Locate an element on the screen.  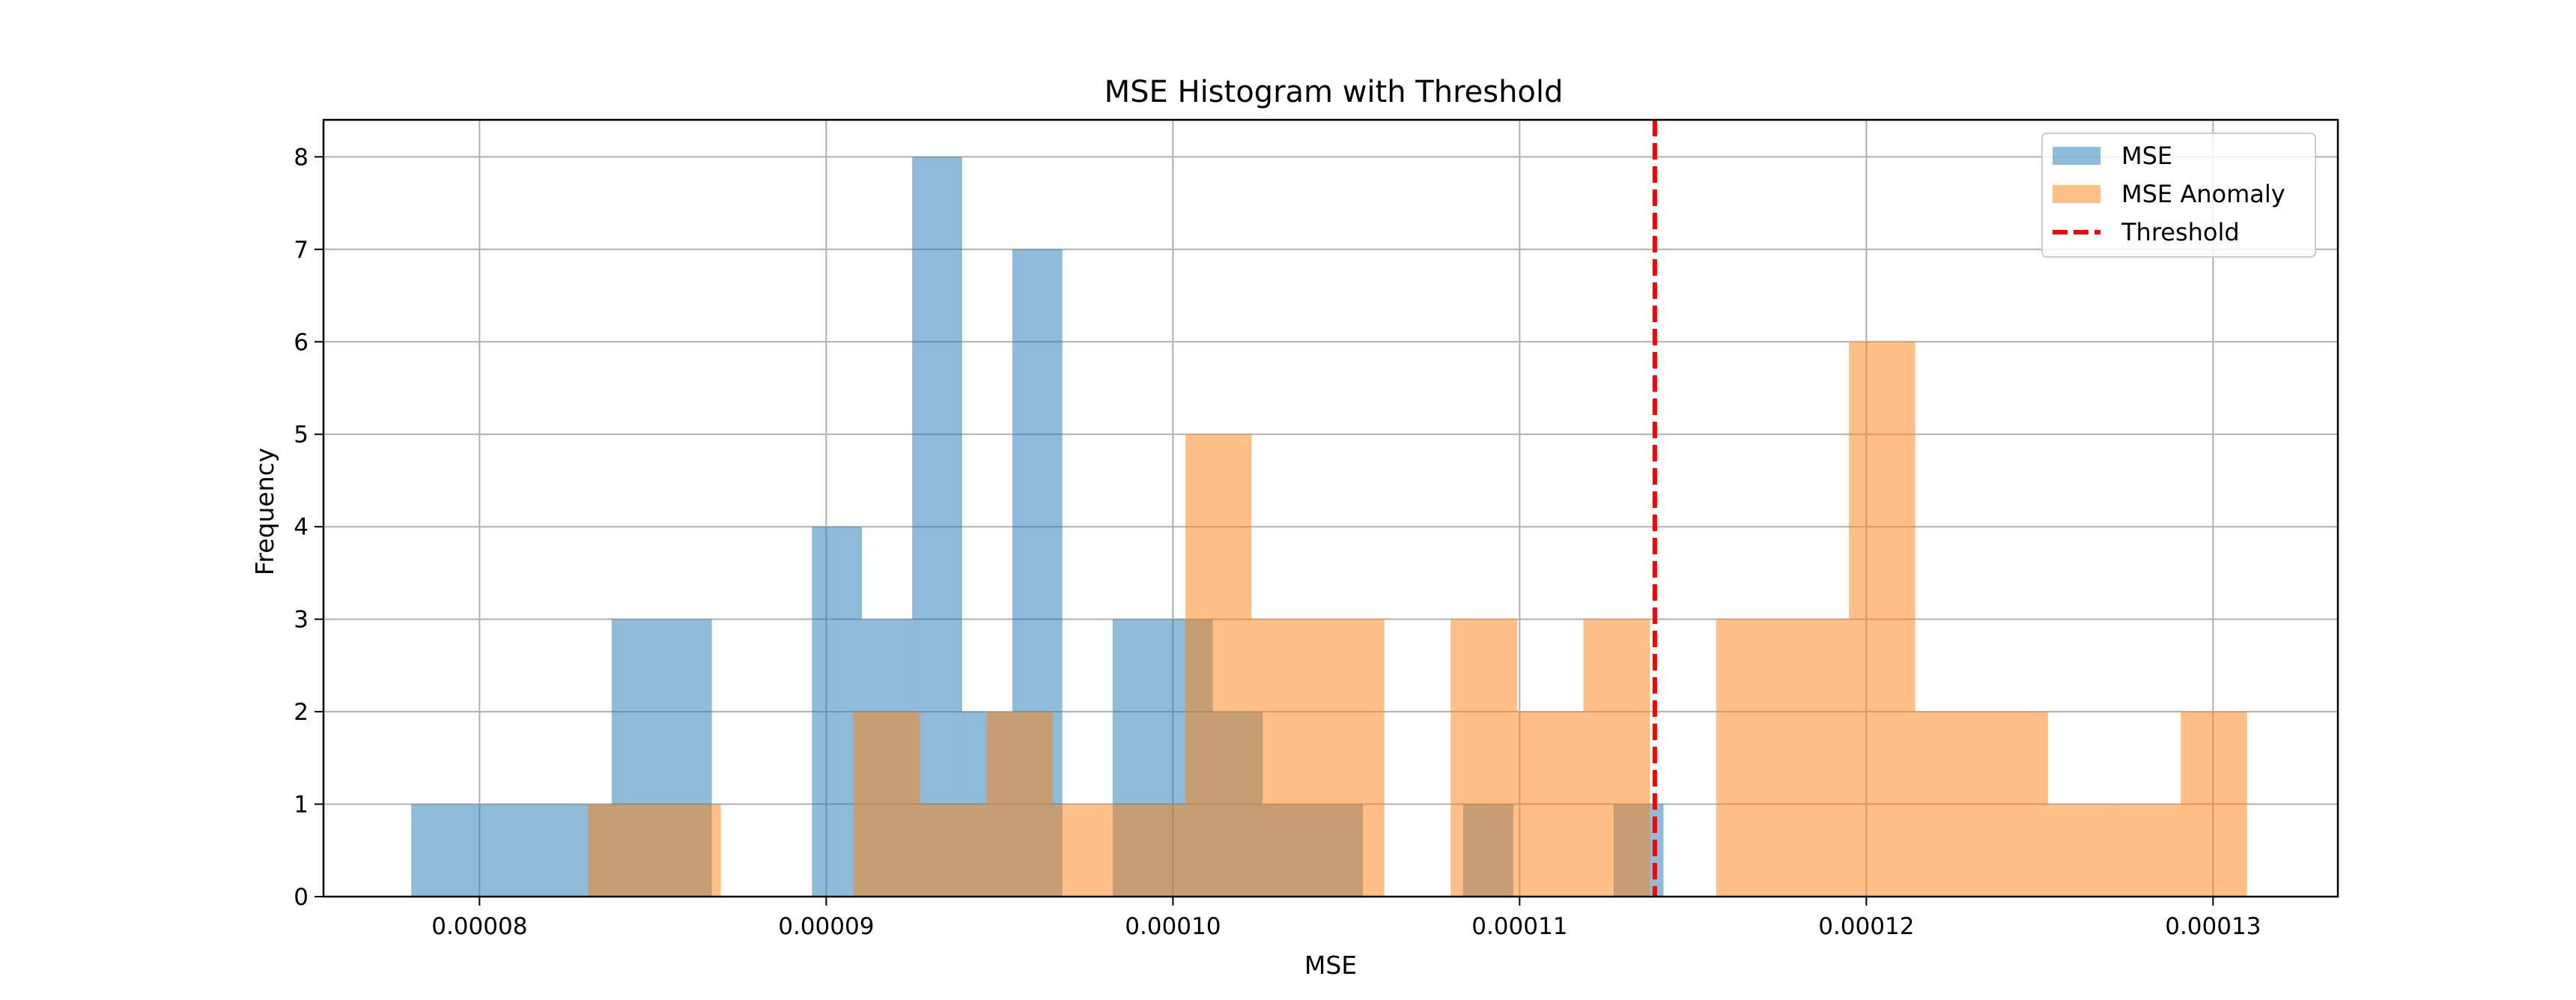
legend: MSE MSE Anomaly Threshold is located at coordinates (2178, 196).